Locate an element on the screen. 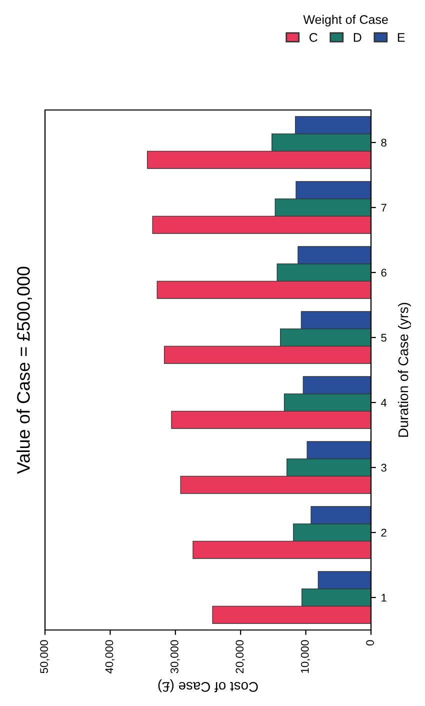 This screenshot has width=425, height=706. legend-label: D is located at coordinates (358, 37).